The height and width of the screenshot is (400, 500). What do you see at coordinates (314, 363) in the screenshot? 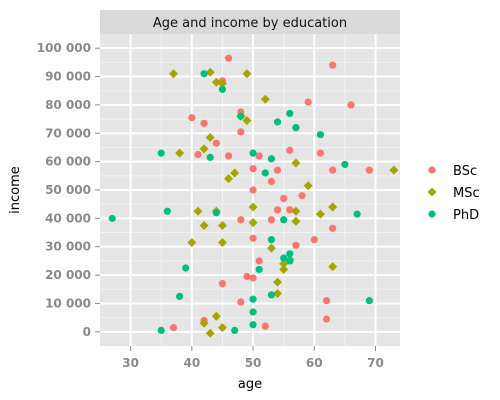
I see `x-tick-label: 60` at bounding box center [314, 363].